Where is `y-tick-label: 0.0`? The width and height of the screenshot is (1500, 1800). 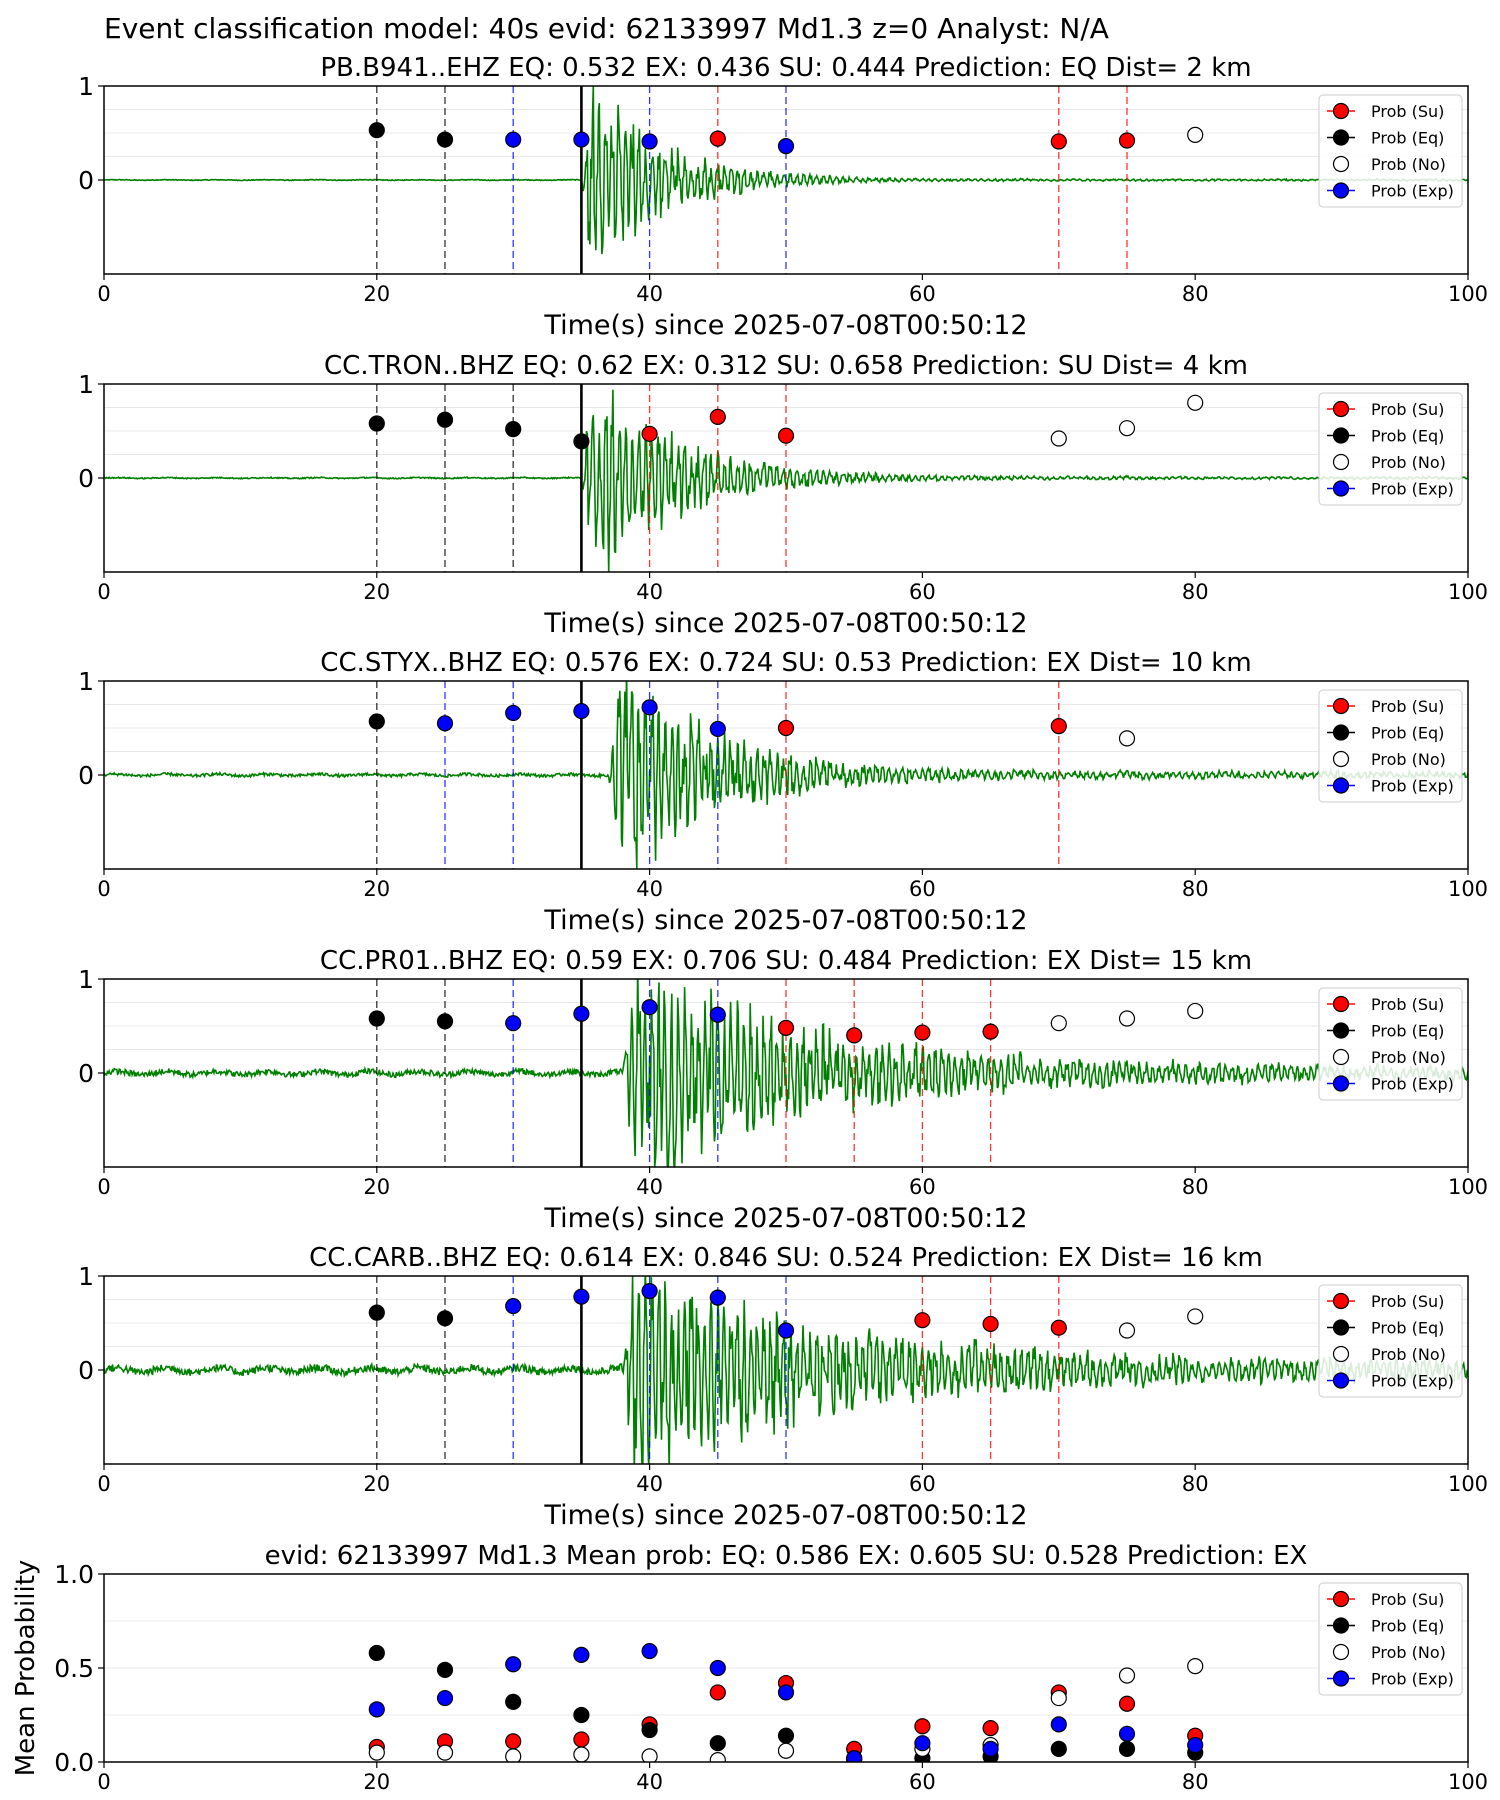
y-tick-label: 0.0 is located at coordinates (74, 1762).